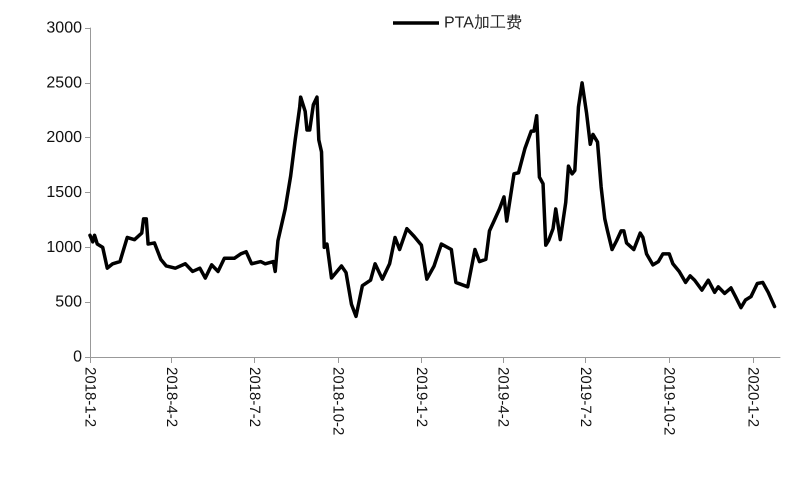  Describe the element at coordinates (68, 302) in the screenshot. I see `y-tick-label: 500` at that location.